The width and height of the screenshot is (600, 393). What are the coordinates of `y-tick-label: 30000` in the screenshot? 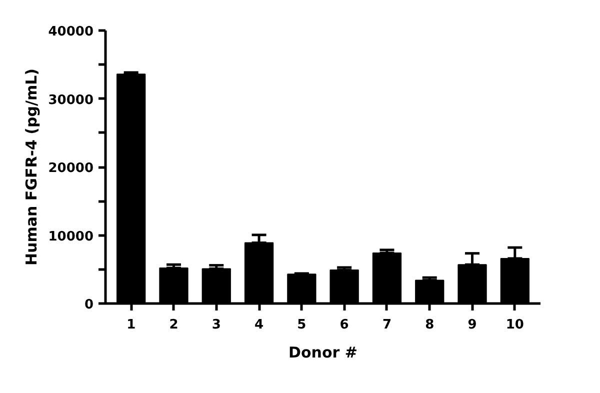 It's located at (71, 100).